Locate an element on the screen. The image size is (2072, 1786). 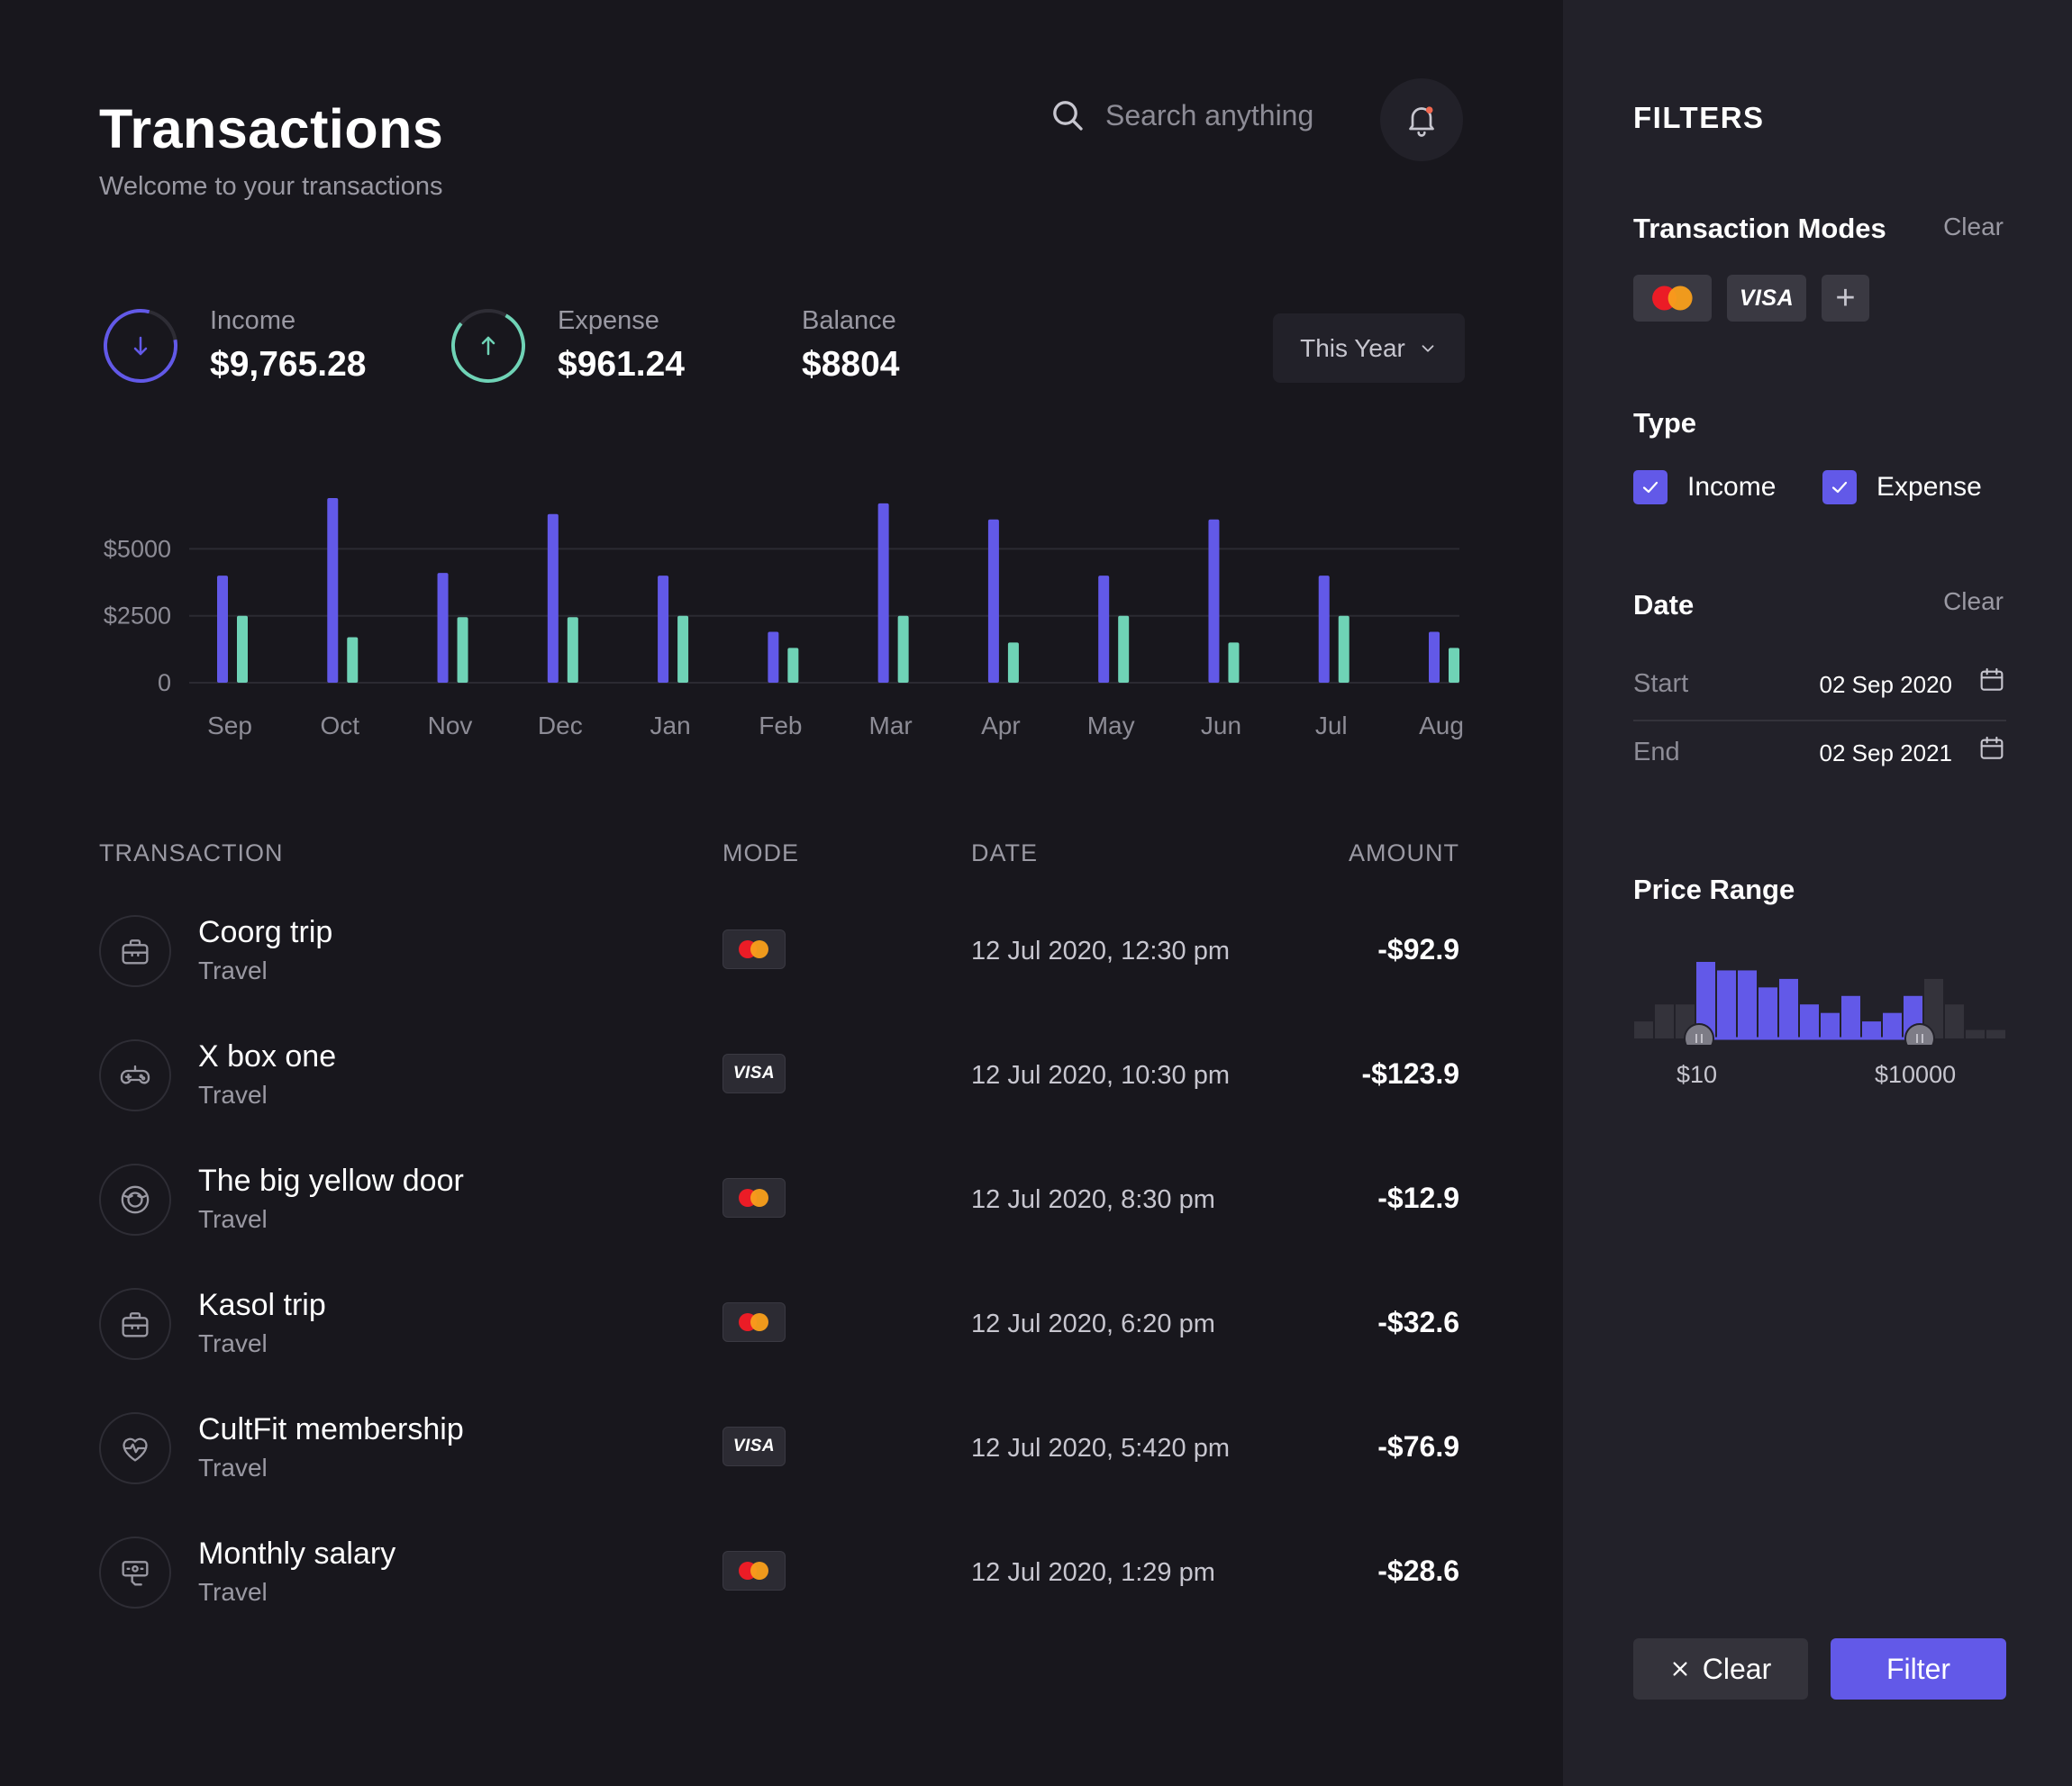
transaction-date: 12 Jul 2020, 1:29 pm is located at coordinates (1093, 1573).